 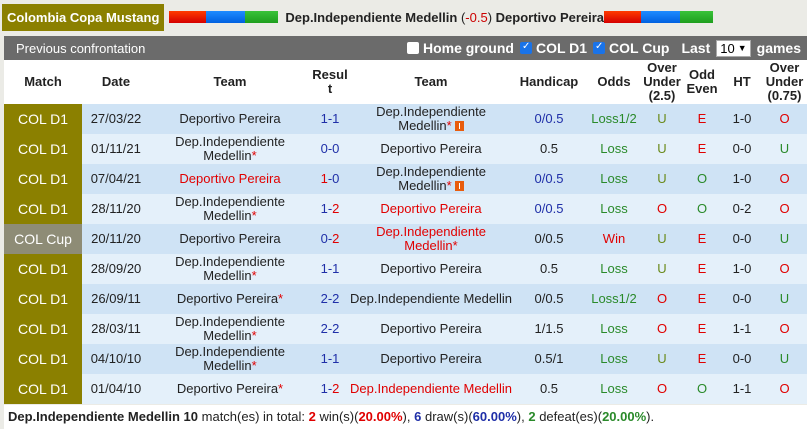 I want to click on match-league-cell: COL Cup, so click(x=43, y=239).